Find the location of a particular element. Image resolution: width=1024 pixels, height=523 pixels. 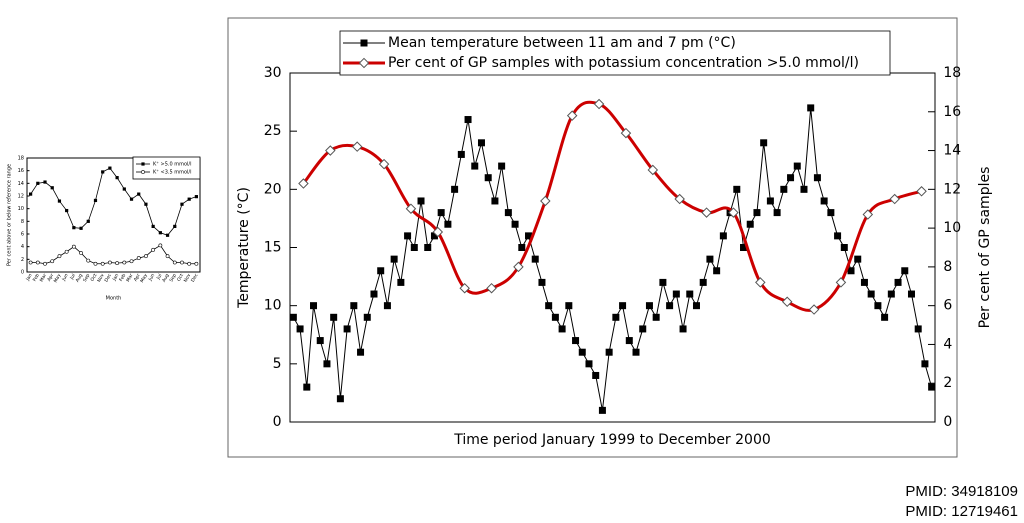

x-tick-label: Feb is located at coordinates (122, 278).